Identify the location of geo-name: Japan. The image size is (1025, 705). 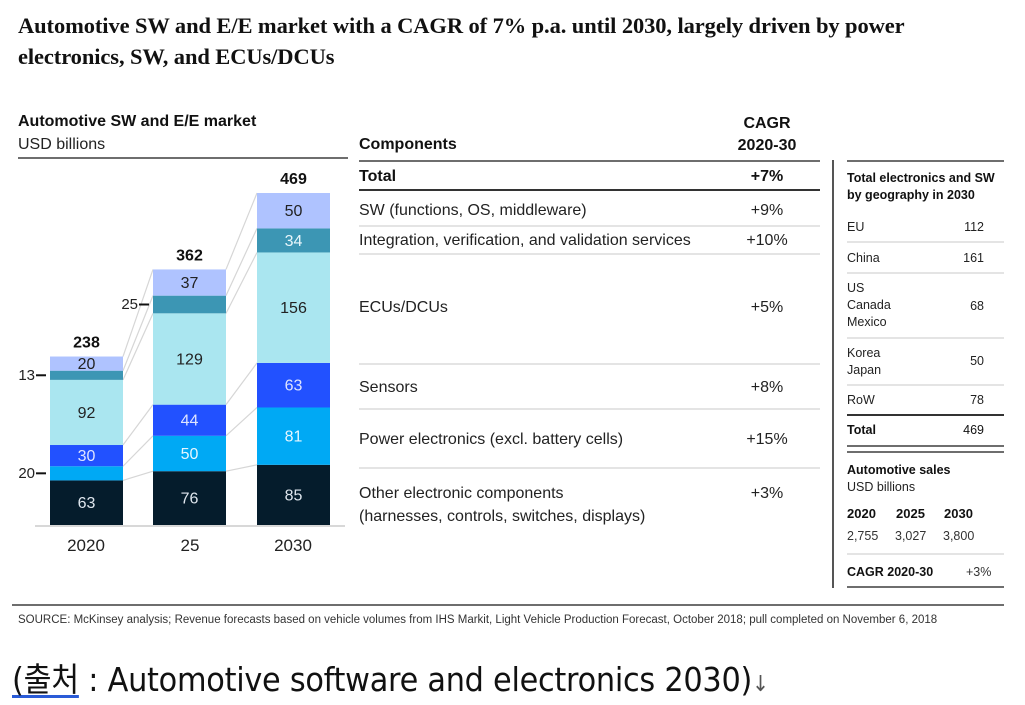
(864, 370).